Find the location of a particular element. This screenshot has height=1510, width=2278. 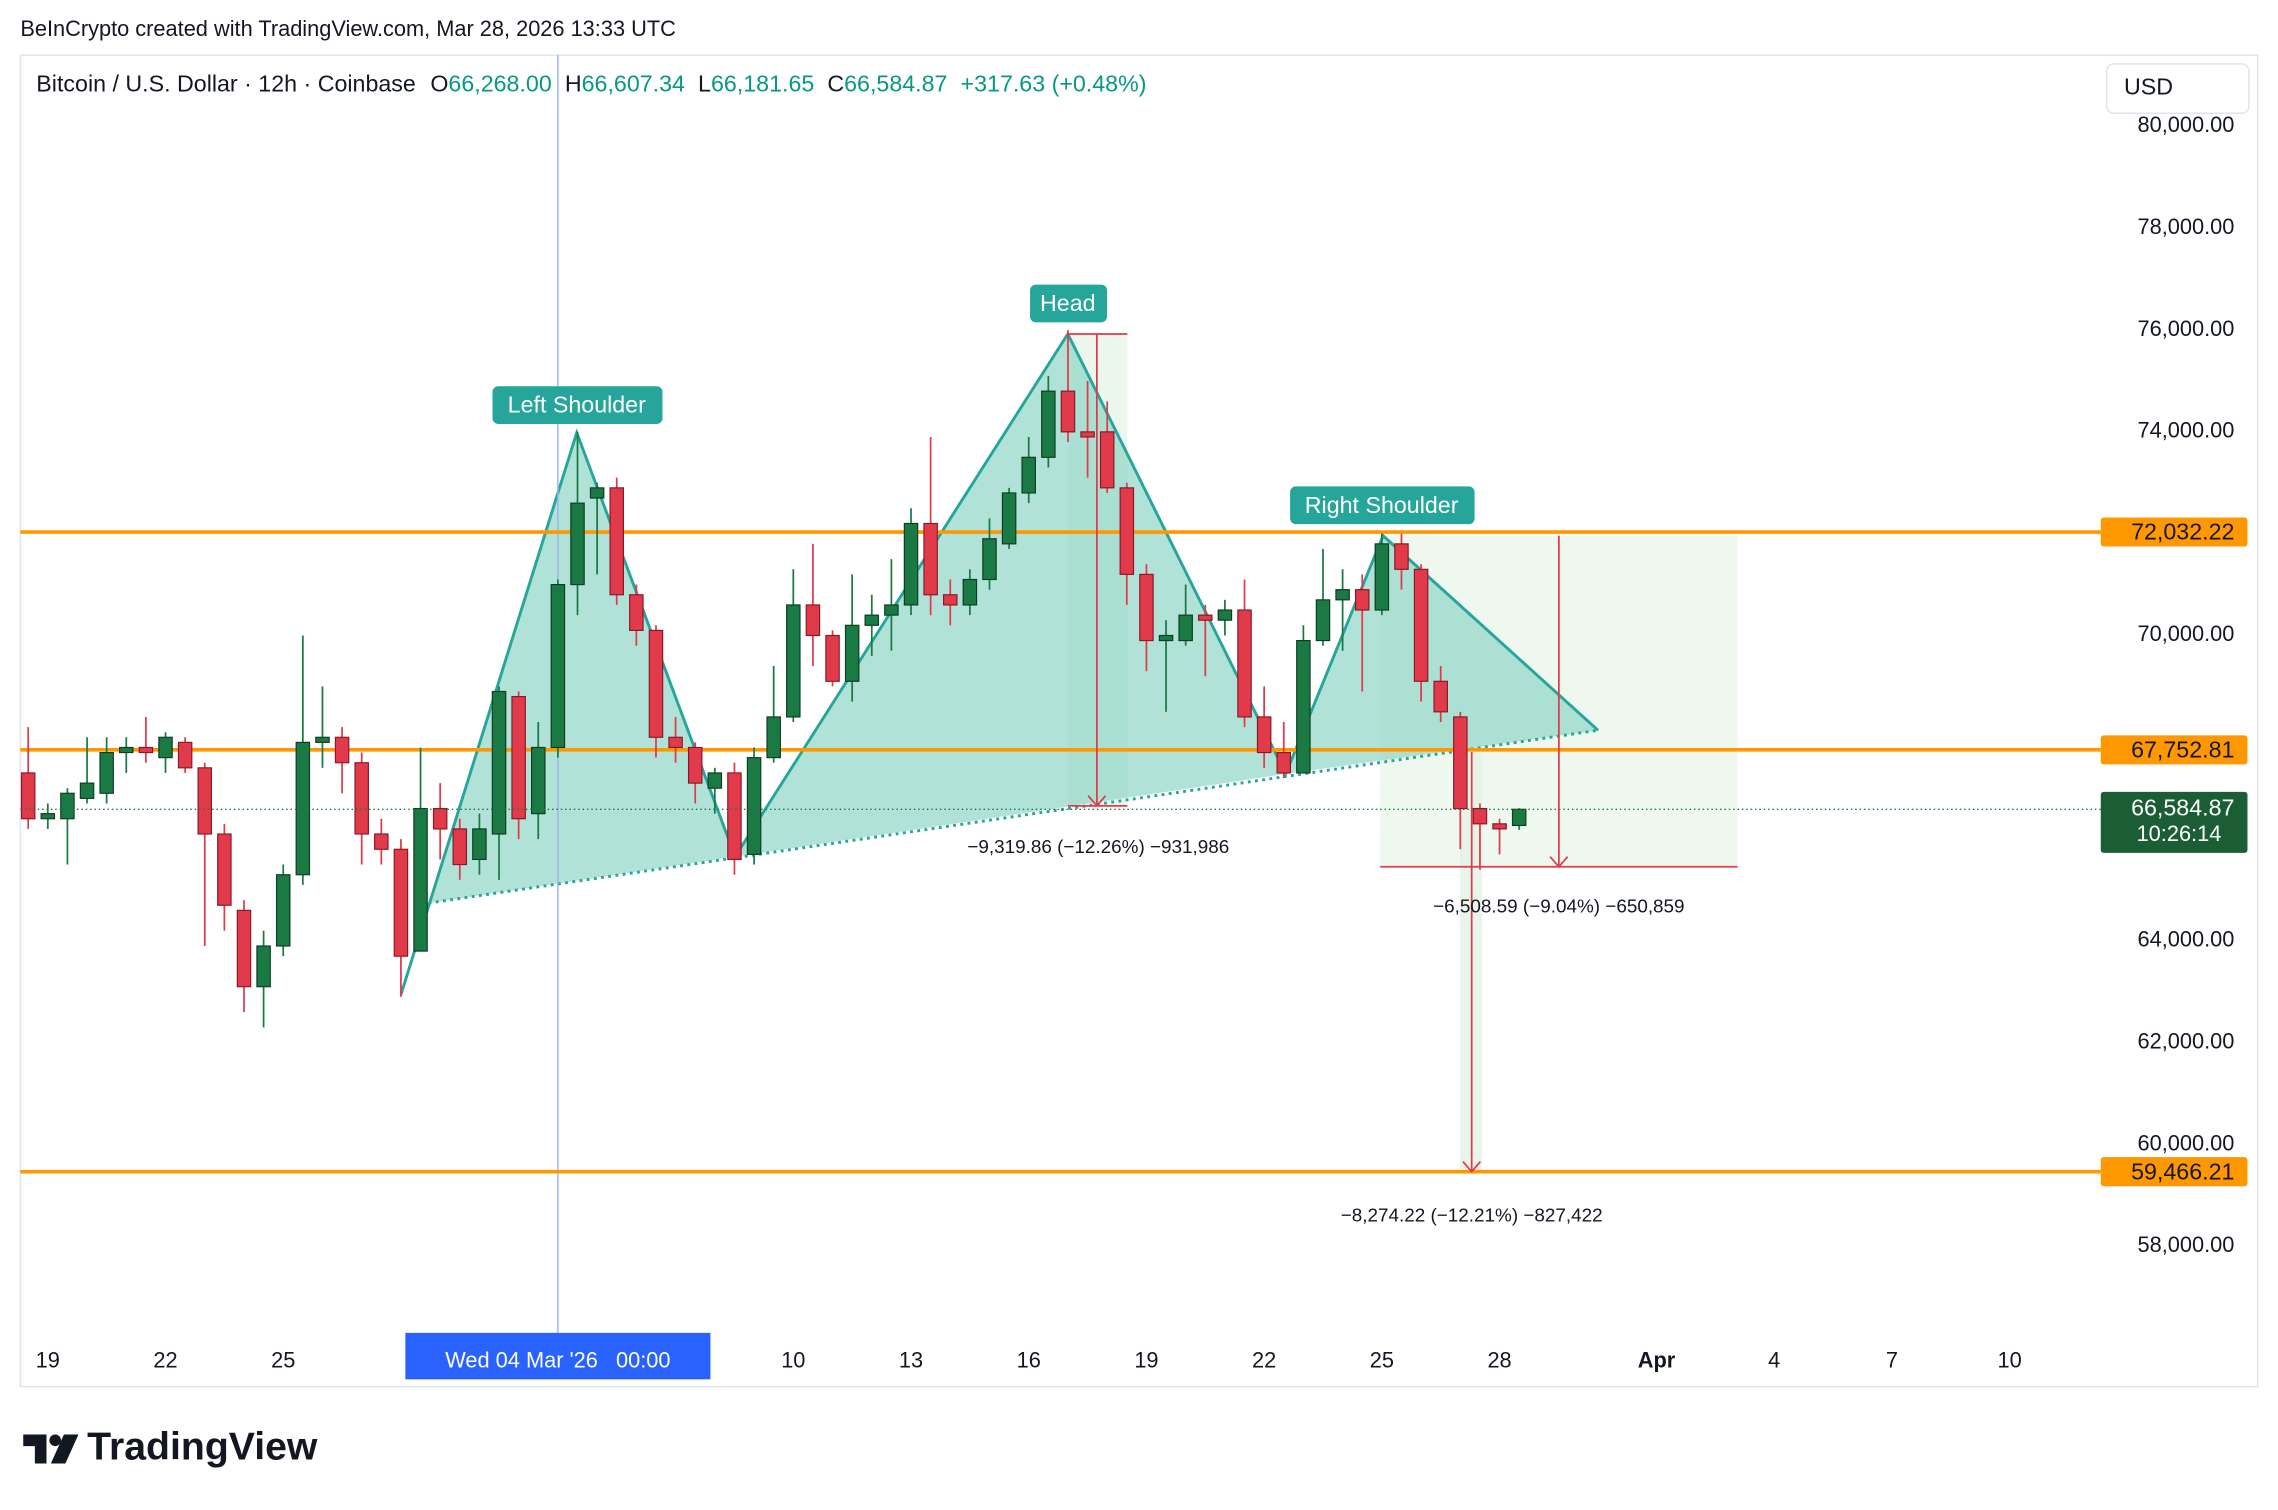

y-tick-label: 60,000.00 is located at coordinates (2186, 1142).